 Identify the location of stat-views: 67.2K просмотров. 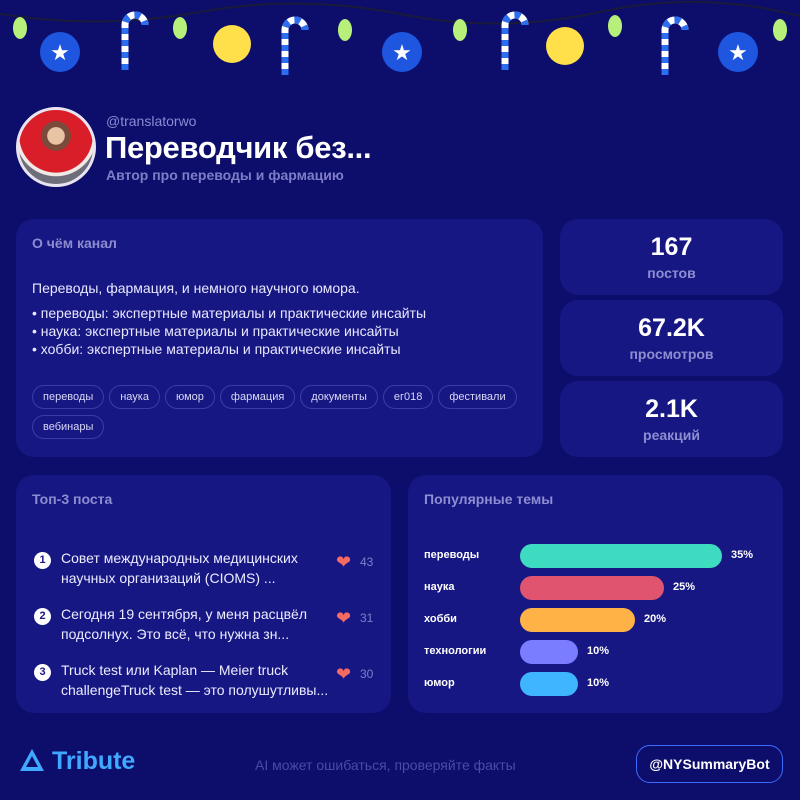
(671, 338).